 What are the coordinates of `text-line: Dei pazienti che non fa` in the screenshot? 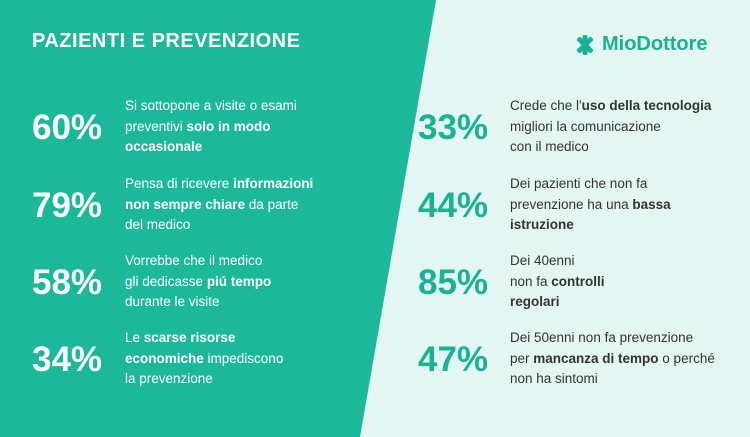 It's located at (590, 184).